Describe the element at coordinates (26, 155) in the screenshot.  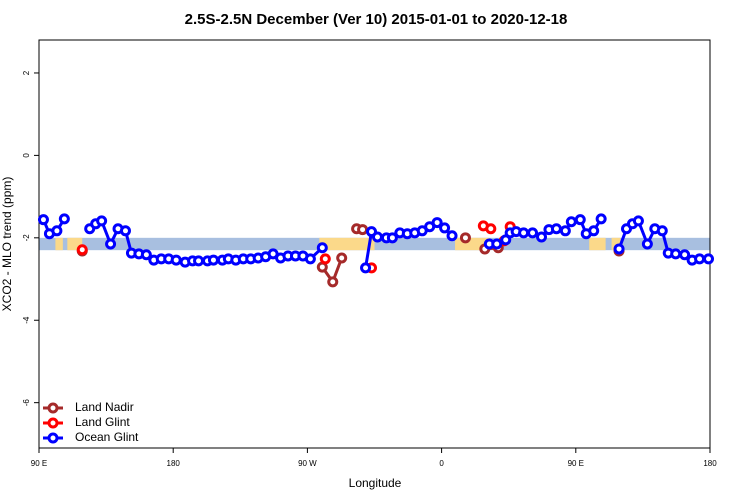
I see `y-tick-label: 0` at that location.